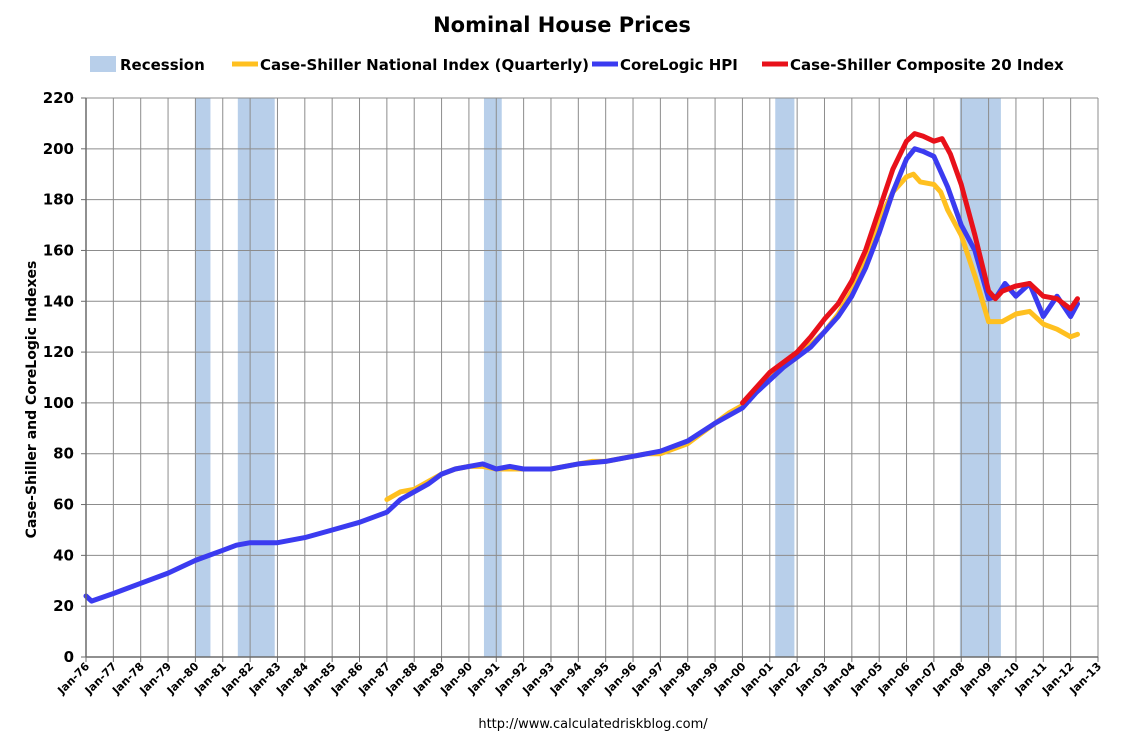  What do you see at coordinates (63, 454) in the screenshot?
I see `y-tick-label-80: 80` at bounding box center [63, 454].